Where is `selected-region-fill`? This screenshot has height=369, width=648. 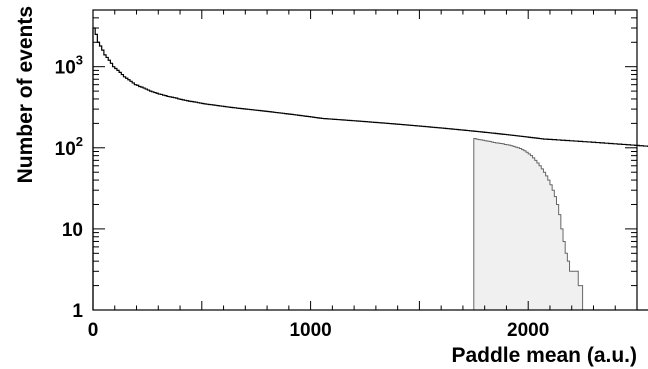
selected-region-fill is located at coordinates (529, 224).